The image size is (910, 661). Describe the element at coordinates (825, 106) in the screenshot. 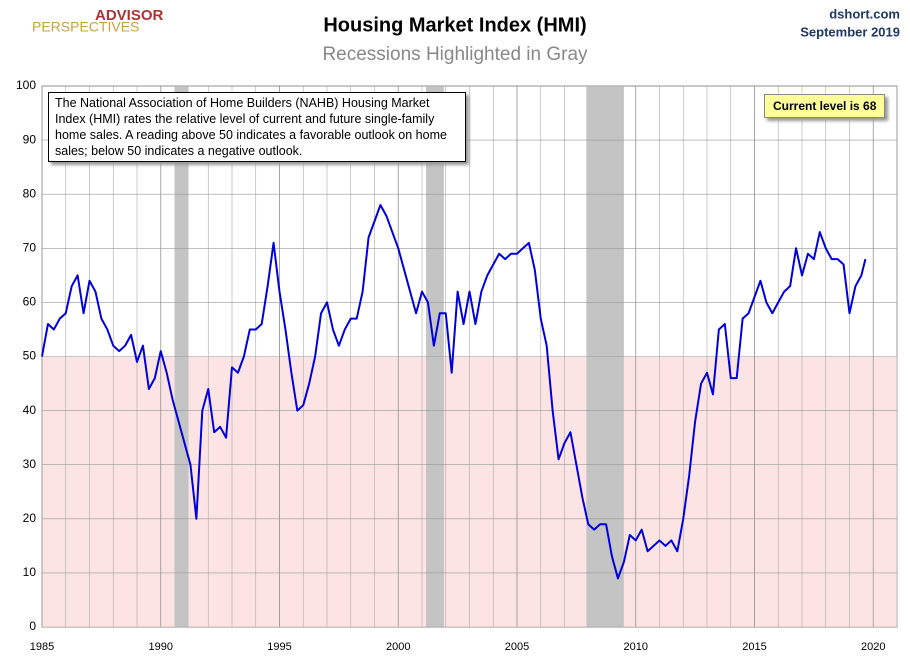

I see `current-level: Current level is 68` at that location.